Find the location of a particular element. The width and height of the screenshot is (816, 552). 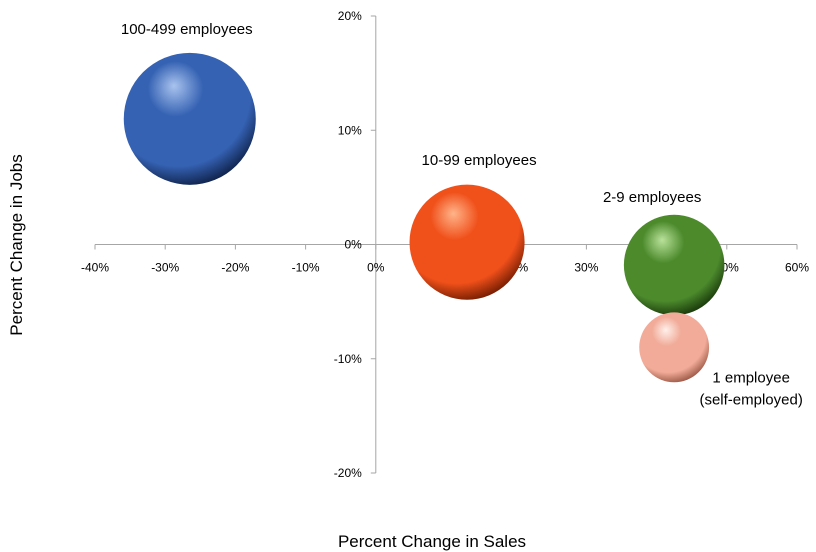

bubble-label: 2-9 employees is located at coordinates (652, 197).